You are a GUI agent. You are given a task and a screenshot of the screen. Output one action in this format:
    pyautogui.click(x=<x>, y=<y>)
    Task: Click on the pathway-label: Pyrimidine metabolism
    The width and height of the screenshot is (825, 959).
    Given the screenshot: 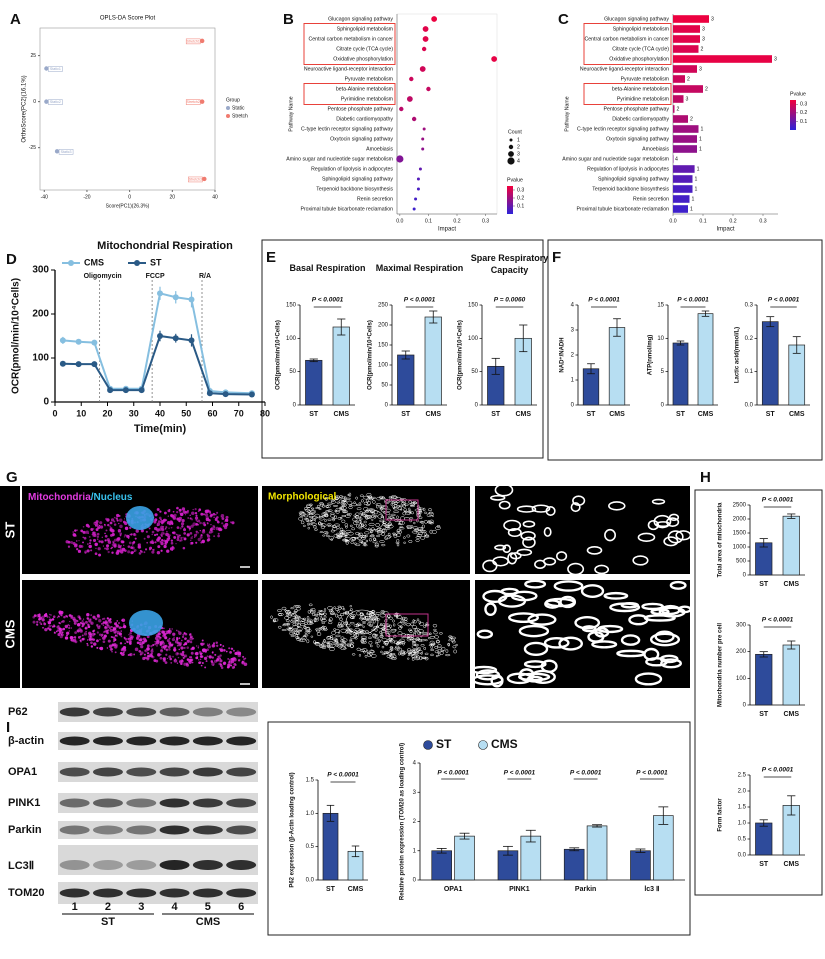 What is the action you would take?
    pyautogui.click(x=643, y=99)
    